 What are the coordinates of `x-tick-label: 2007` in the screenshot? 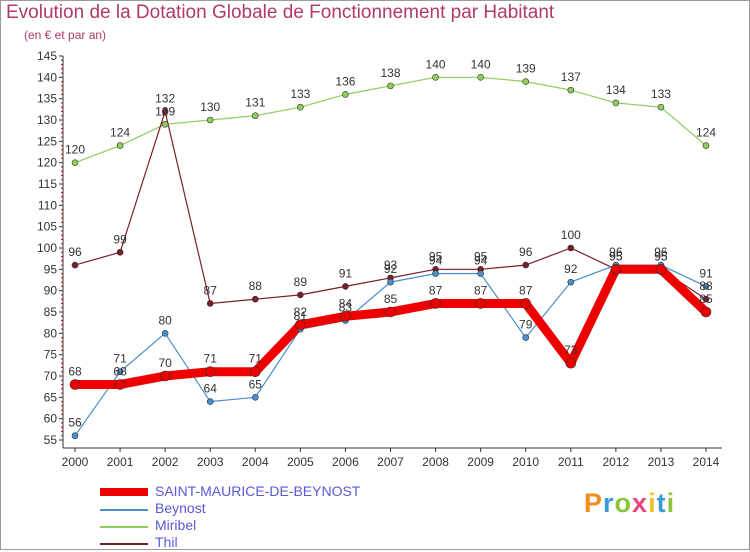 It's located at (390, 462).